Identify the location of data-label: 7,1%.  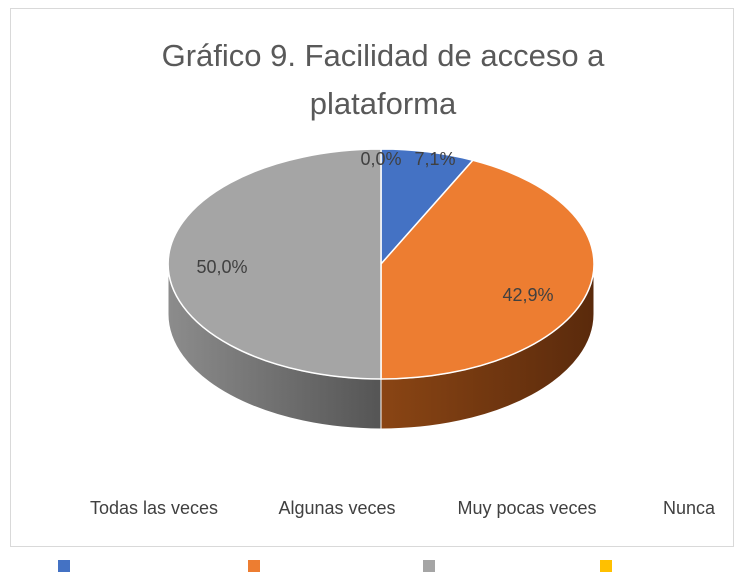
(434, 159).